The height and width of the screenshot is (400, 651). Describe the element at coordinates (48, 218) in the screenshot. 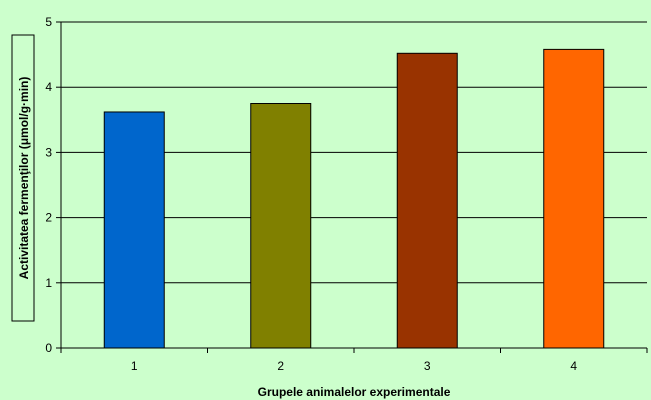

I see `y-tick-label: 2` at that location.